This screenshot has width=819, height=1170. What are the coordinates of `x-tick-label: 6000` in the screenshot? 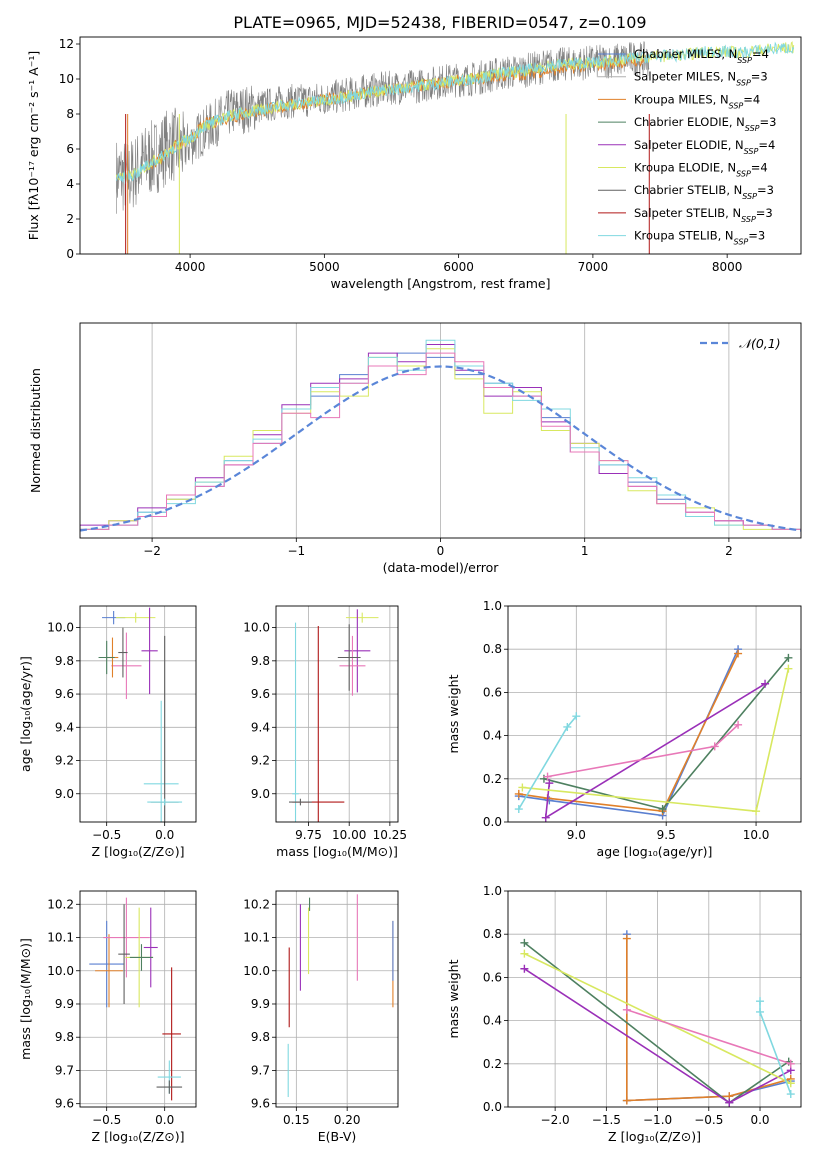 It's located at (458, 267).